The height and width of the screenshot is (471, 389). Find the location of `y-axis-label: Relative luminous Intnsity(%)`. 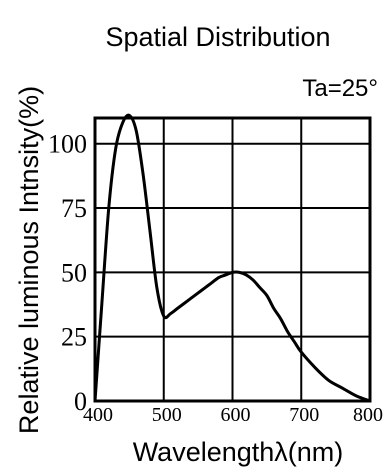

y-axis-label: Relative luminous Intnsity(%) is located at coordinates (29, 260).